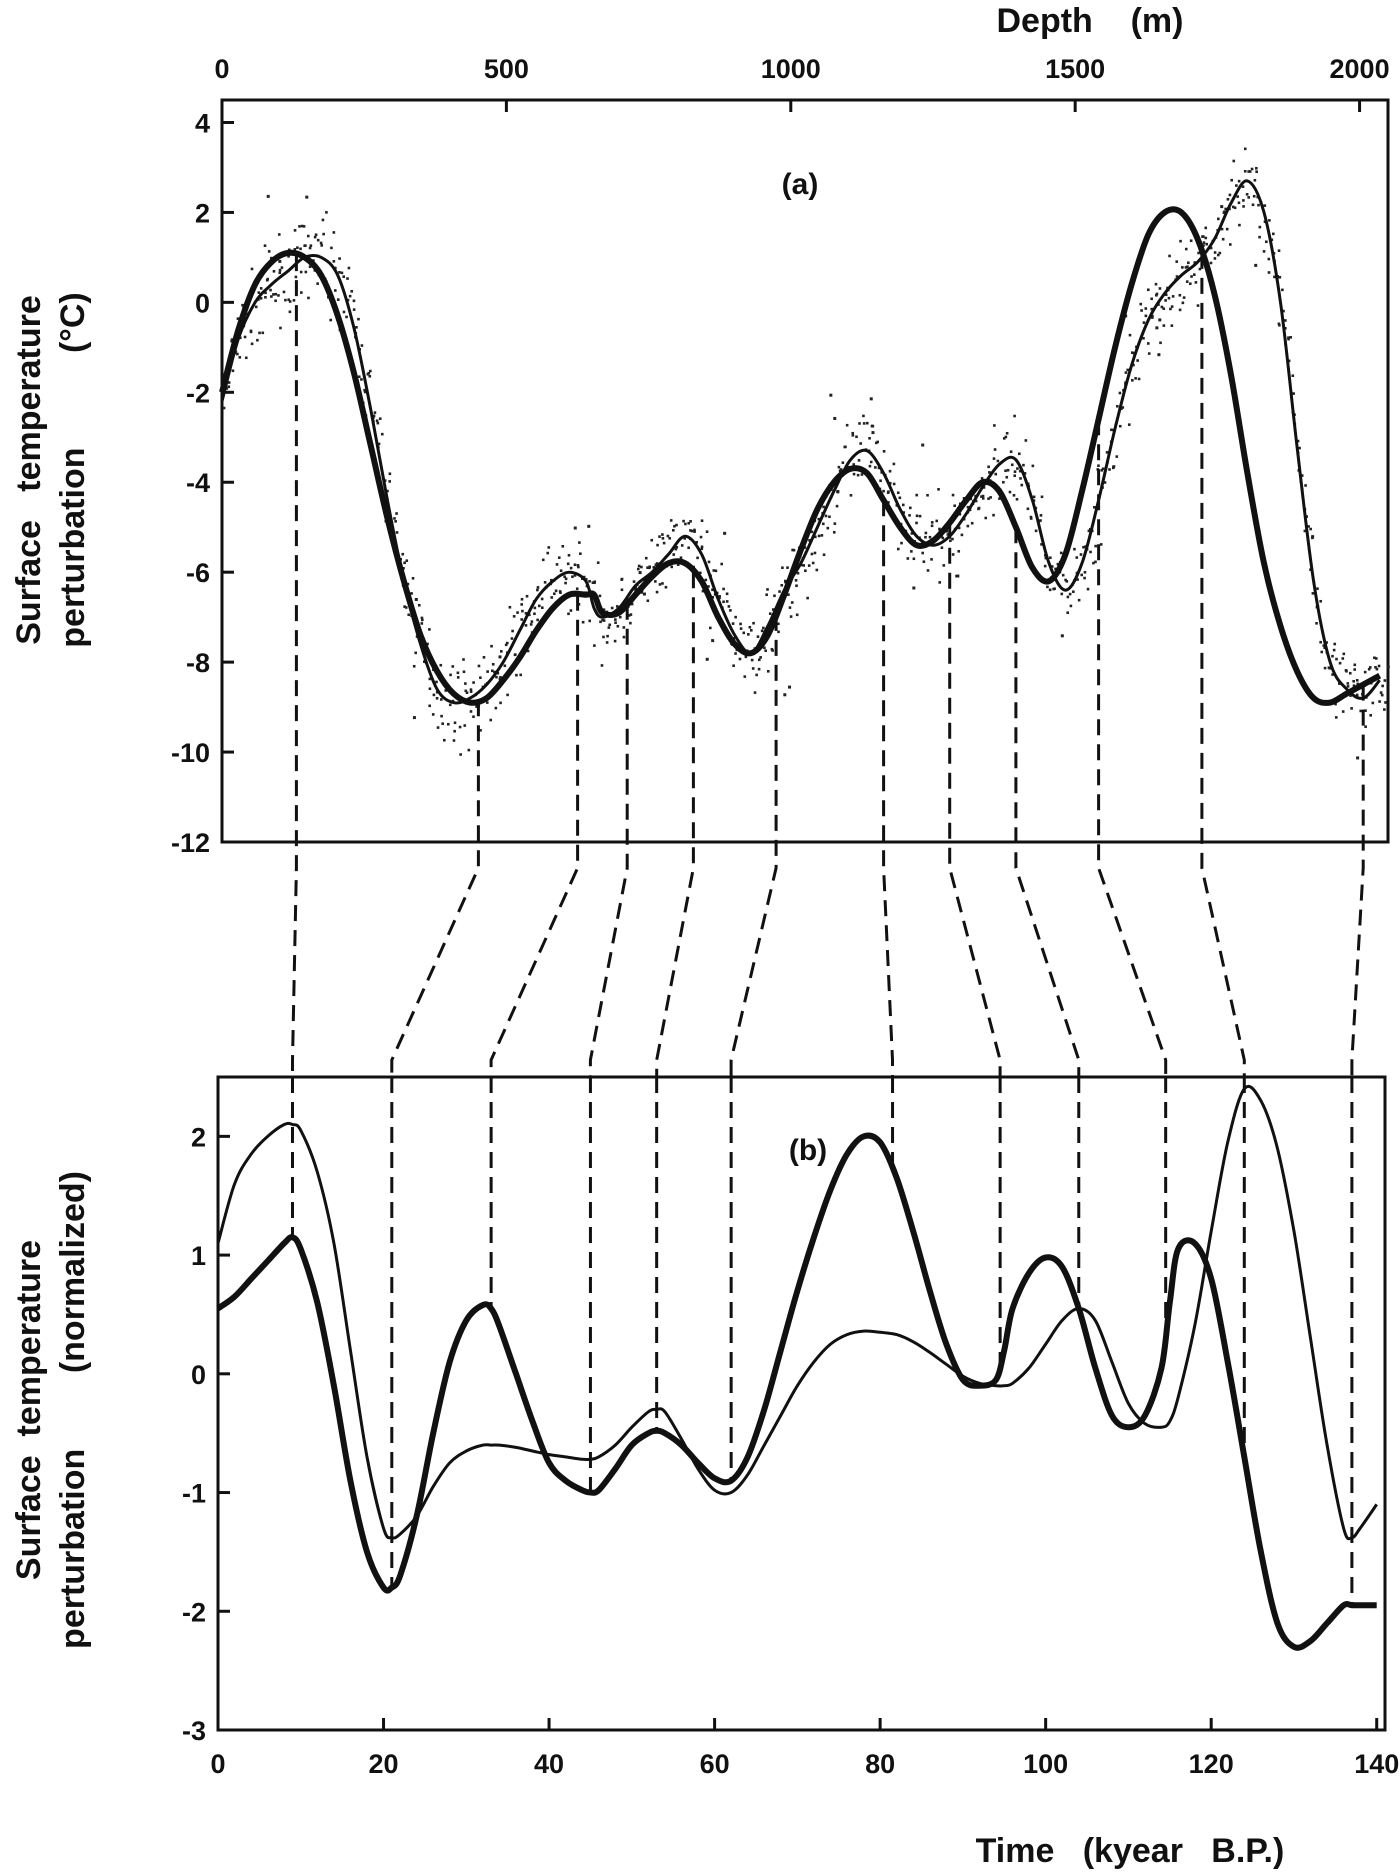 This screenshot has width=1400, height=1875. Describe the element at coordinates (198, 663) in the screenshot. I see `panel-a-y-tick-label: -8` at that location.